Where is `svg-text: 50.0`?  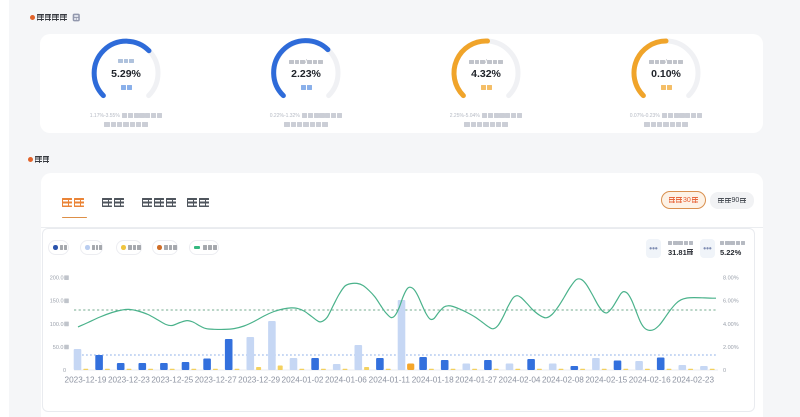 svg-text: 50.0 is located at coordinates (58, 348).